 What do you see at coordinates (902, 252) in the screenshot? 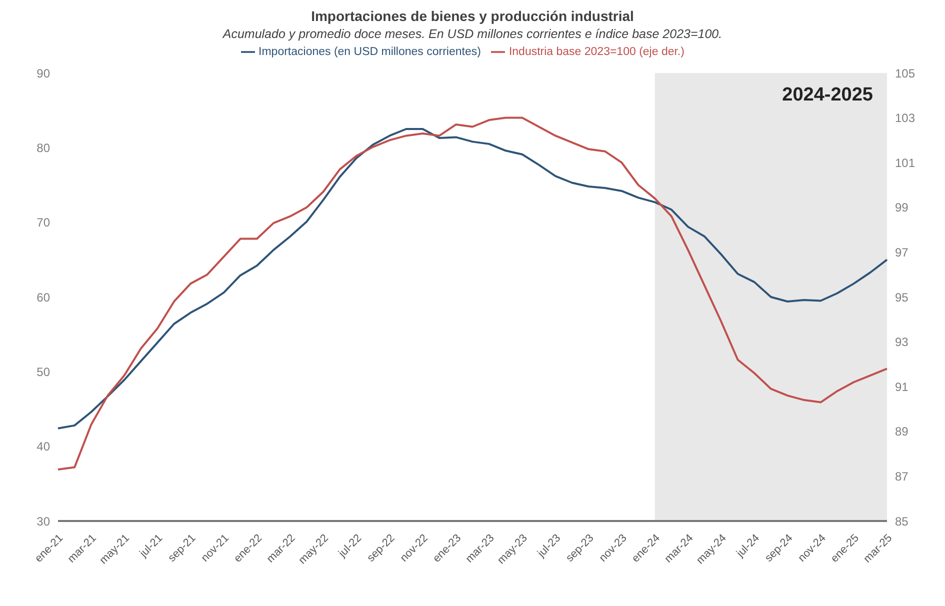
I see `y2-tick-label: 97` at bounding box center [902, 252].